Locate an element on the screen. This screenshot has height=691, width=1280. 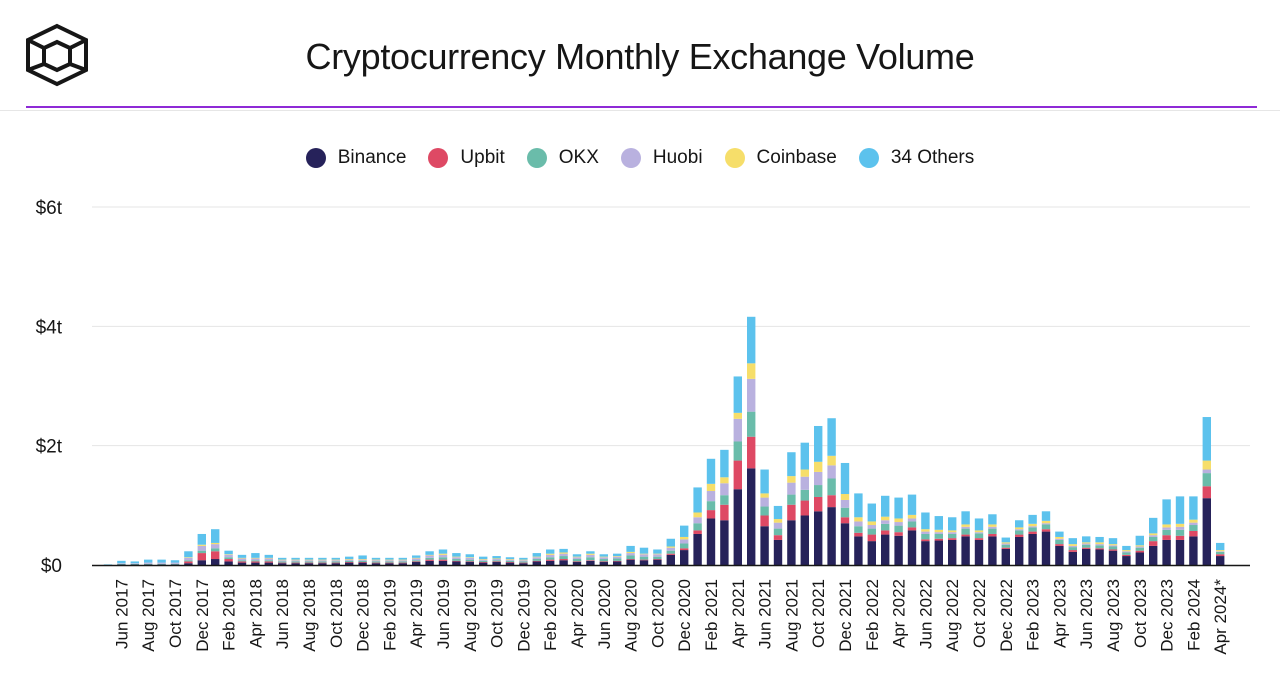
bar-segment-upbit: Oct 2019 · Upbit: $0.01t is located at coordinates (496, 562).